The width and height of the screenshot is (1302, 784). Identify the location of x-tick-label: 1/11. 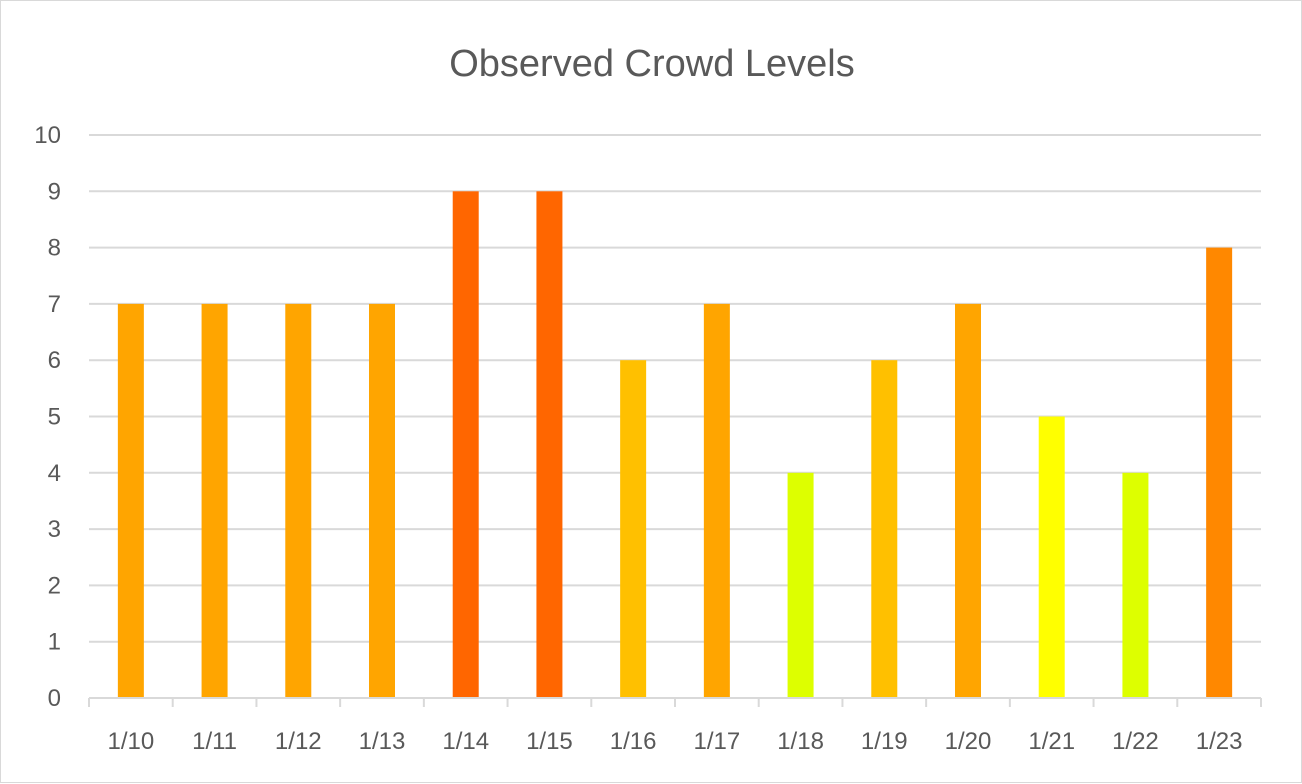
(214, 741).